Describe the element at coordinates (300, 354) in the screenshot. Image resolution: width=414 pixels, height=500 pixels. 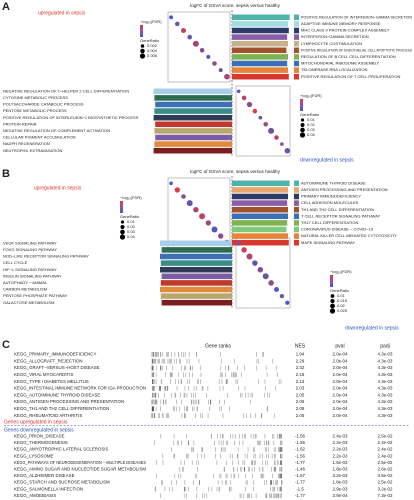
I see `stat-value: 1.94` at that location.